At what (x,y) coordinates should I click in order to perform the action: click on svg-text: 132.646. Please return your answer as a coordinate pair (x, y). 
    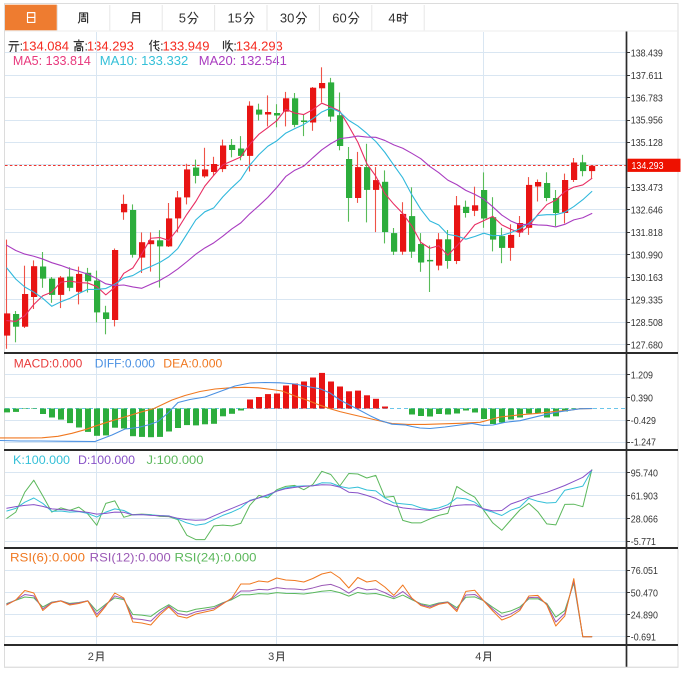
    Looking at the image, I should click on (647, 211).